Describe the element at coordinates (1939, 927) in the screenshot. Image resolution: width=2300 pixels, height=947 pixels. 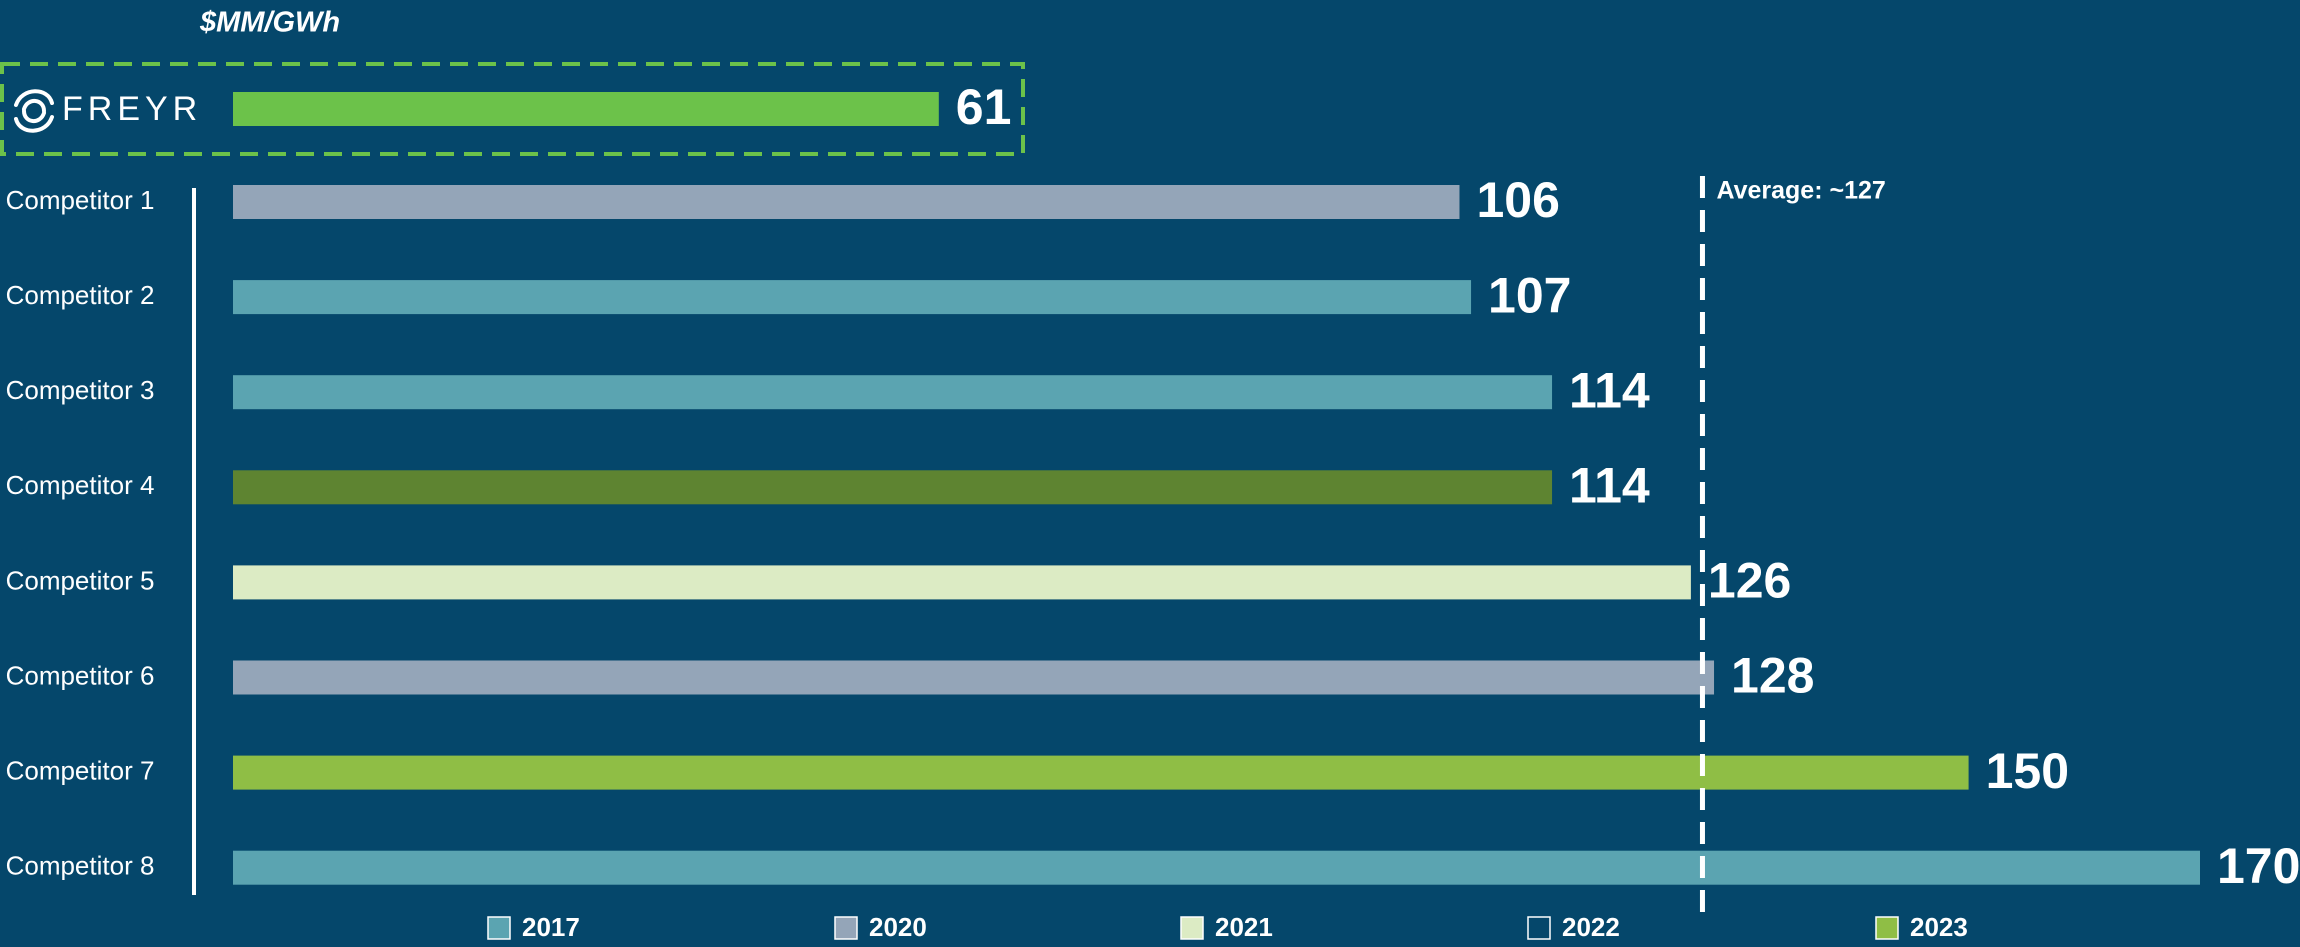
I see `legend-label: 2023` at that location.